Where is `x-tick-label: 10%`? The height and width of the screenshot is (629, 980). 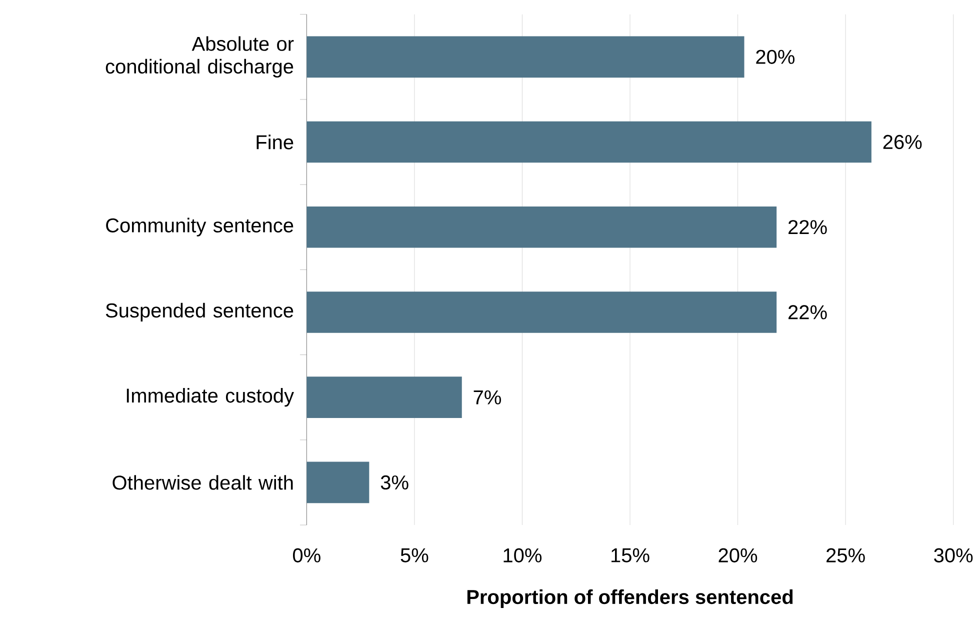
x-tick-label: 10% is located at coordinates (523, 555).